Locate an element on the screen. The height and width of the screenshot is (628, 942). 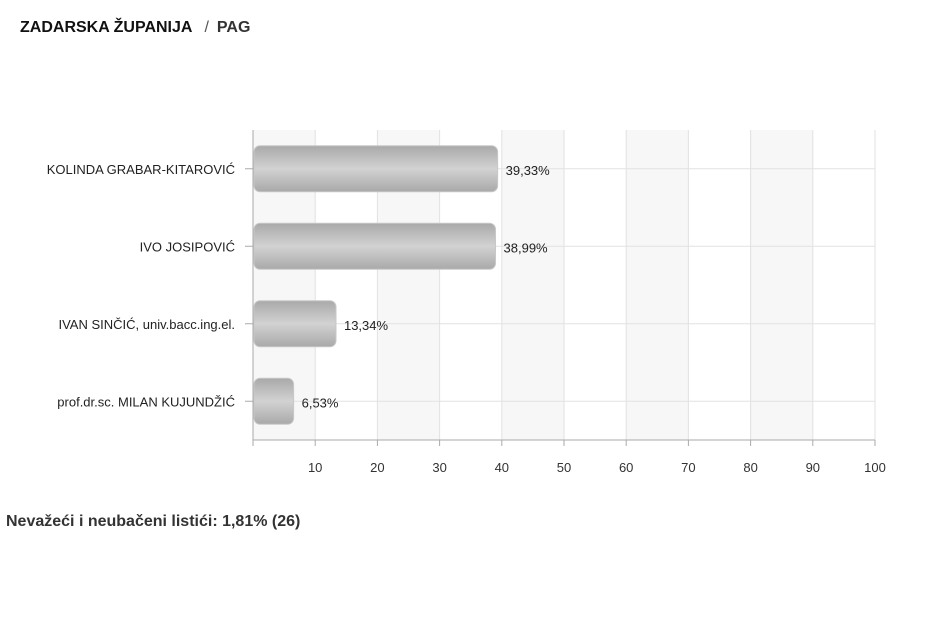
page-title: ZADARSKA ŽUPANIJA / PAG is located at coordinates (135, 28).